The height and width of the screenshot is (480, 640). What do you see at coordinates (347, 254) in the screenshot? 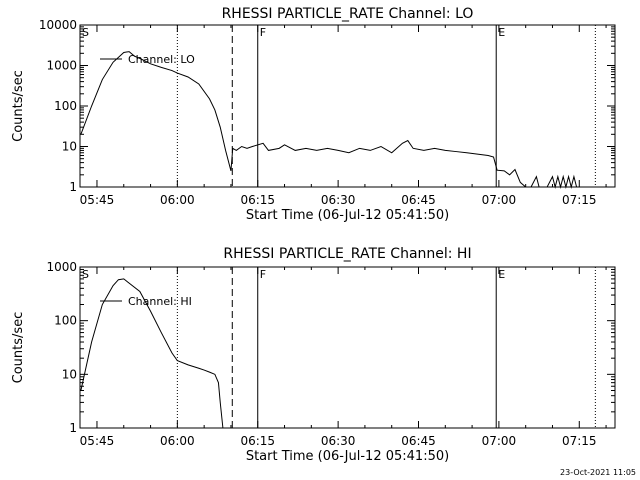
I see `chart-title: RHESSI PARTICLE_RATE Channel: HI` at bounding box center [347, 254].